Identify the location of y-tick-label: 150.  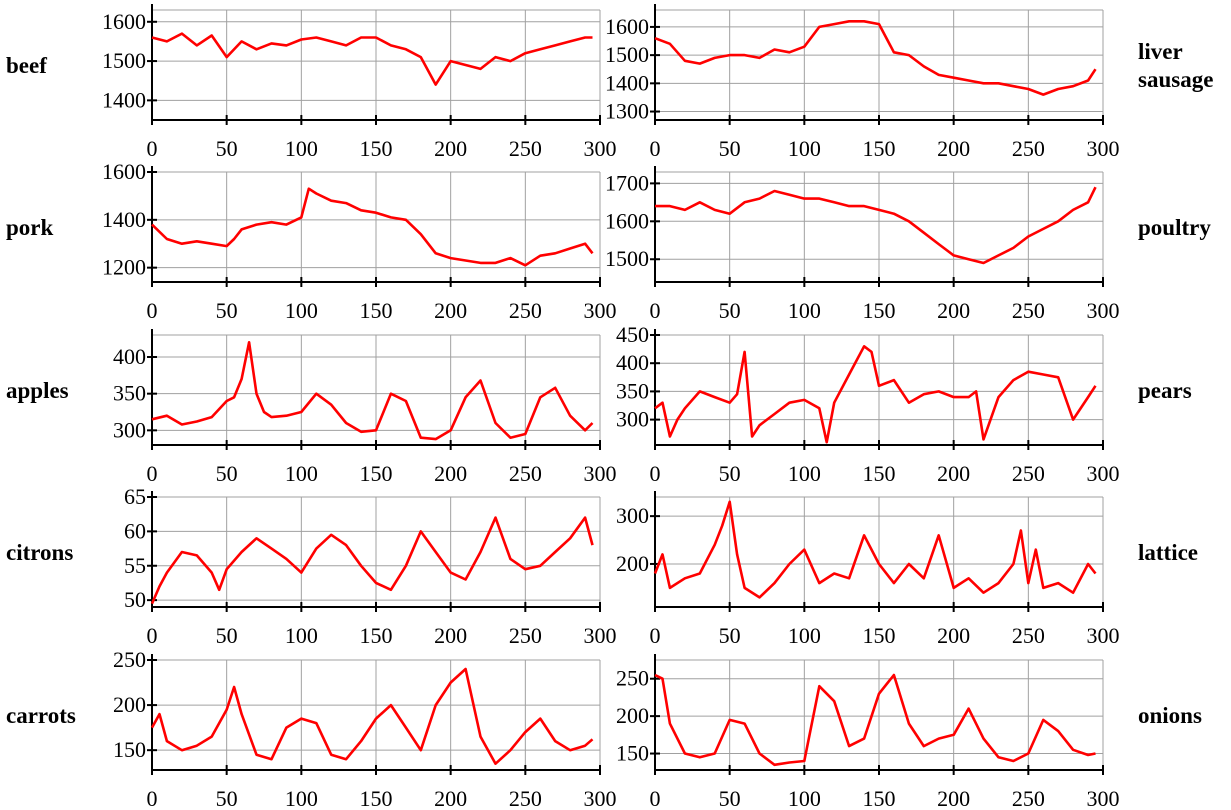
(129, 749).